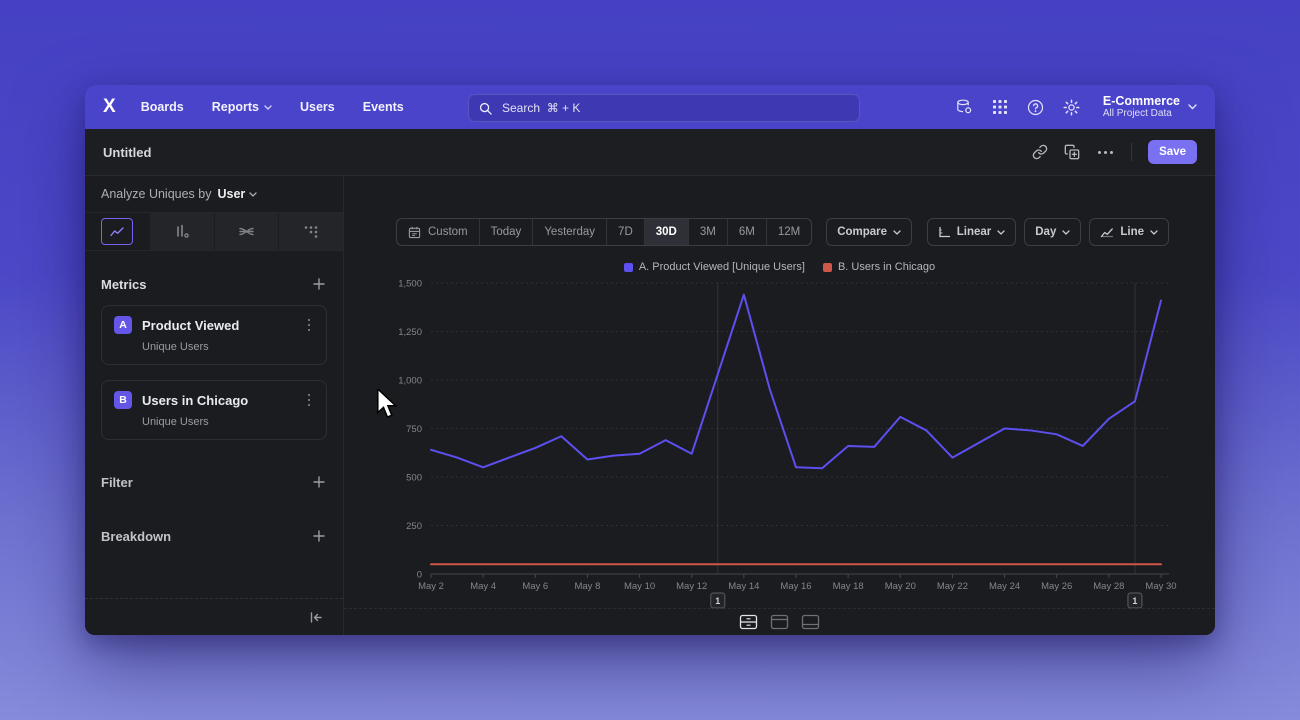 Image resolution: width=1300 pixels, height=720 pixels. What do you see at coordinates (414, 232) in the screenshot?
I see `calendar-icon` at bounding box center [414, 232].